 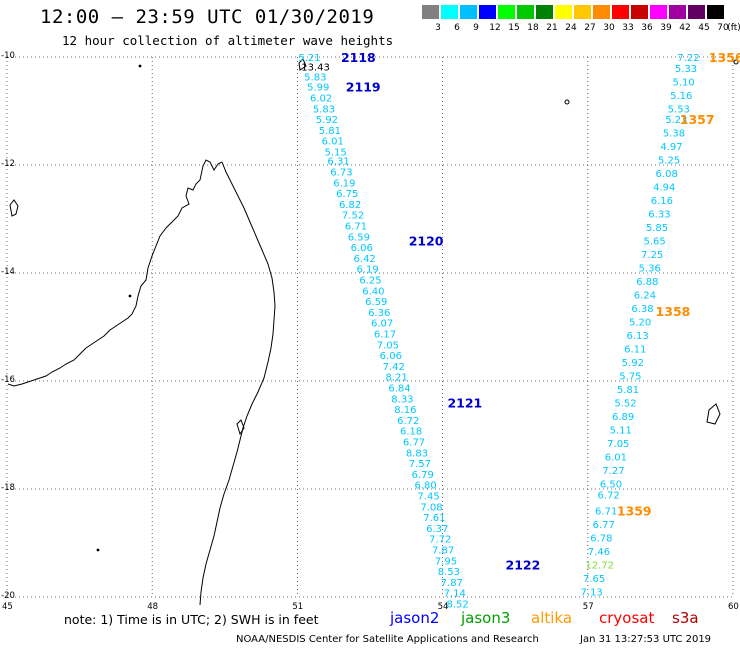 I want to click on wave-height-value: 6.38, so click(x=642, y=309).